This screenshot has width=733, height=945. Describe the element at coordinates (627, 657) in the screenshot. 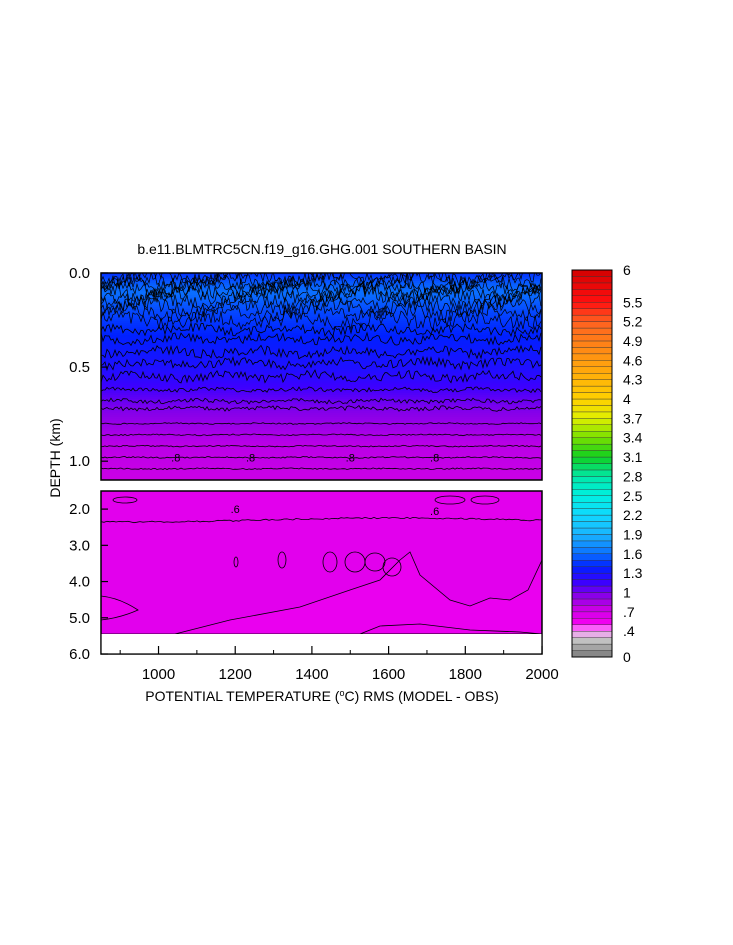

I see `colorbar-tick-label: 0` at that location.